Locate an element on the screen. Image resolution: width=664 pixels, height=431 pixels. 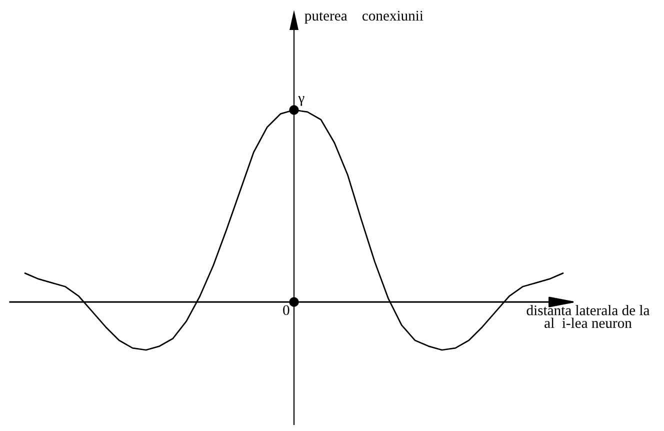
annotation: γ is located at coordinates (301, 101).